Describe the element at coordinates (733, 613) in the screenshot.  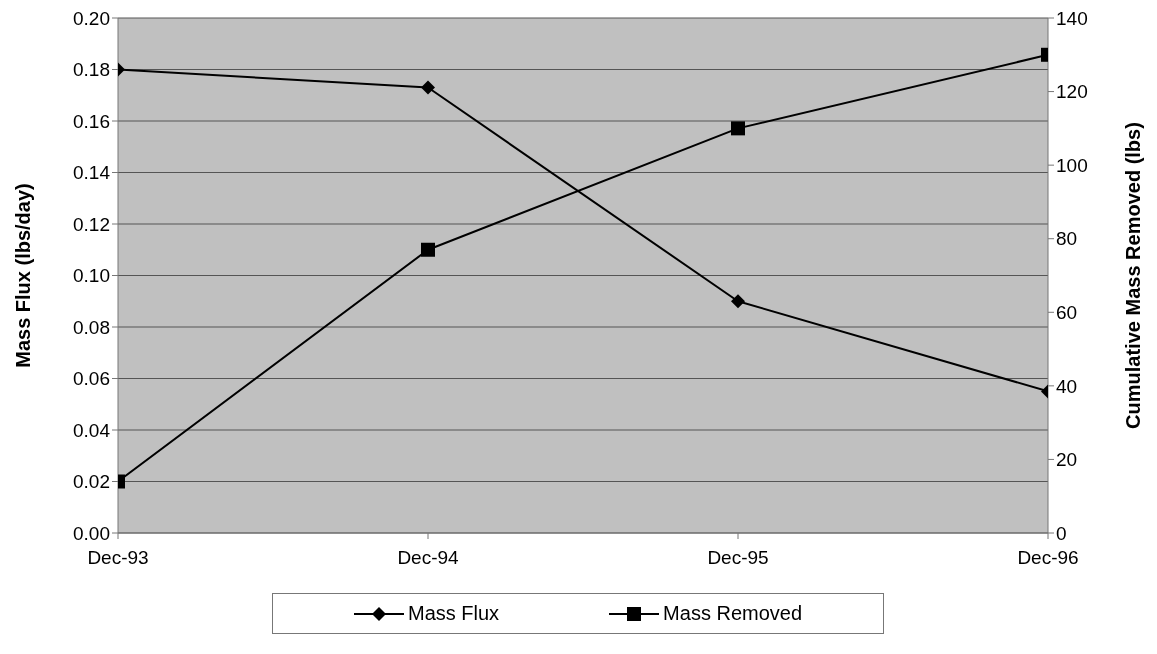
I see `legend-label: Mass Removed` at that location.